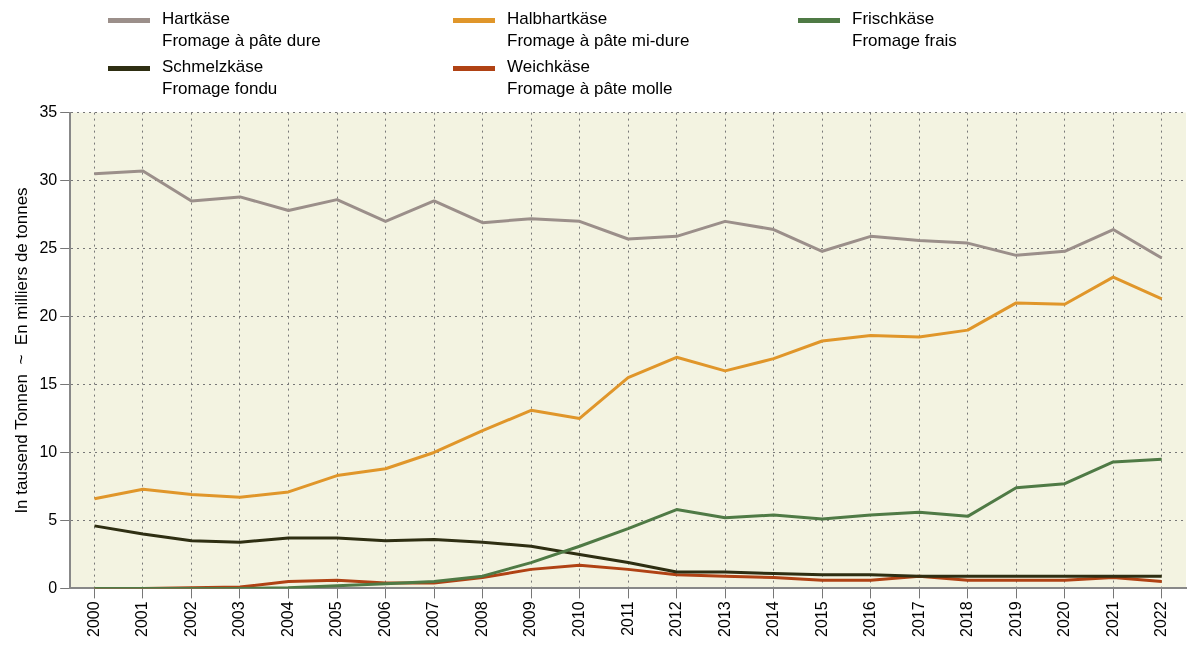  I want to click on y-axis-title: In tausend Tonnen ~ En milliers de tonnes, so click(21, 350).